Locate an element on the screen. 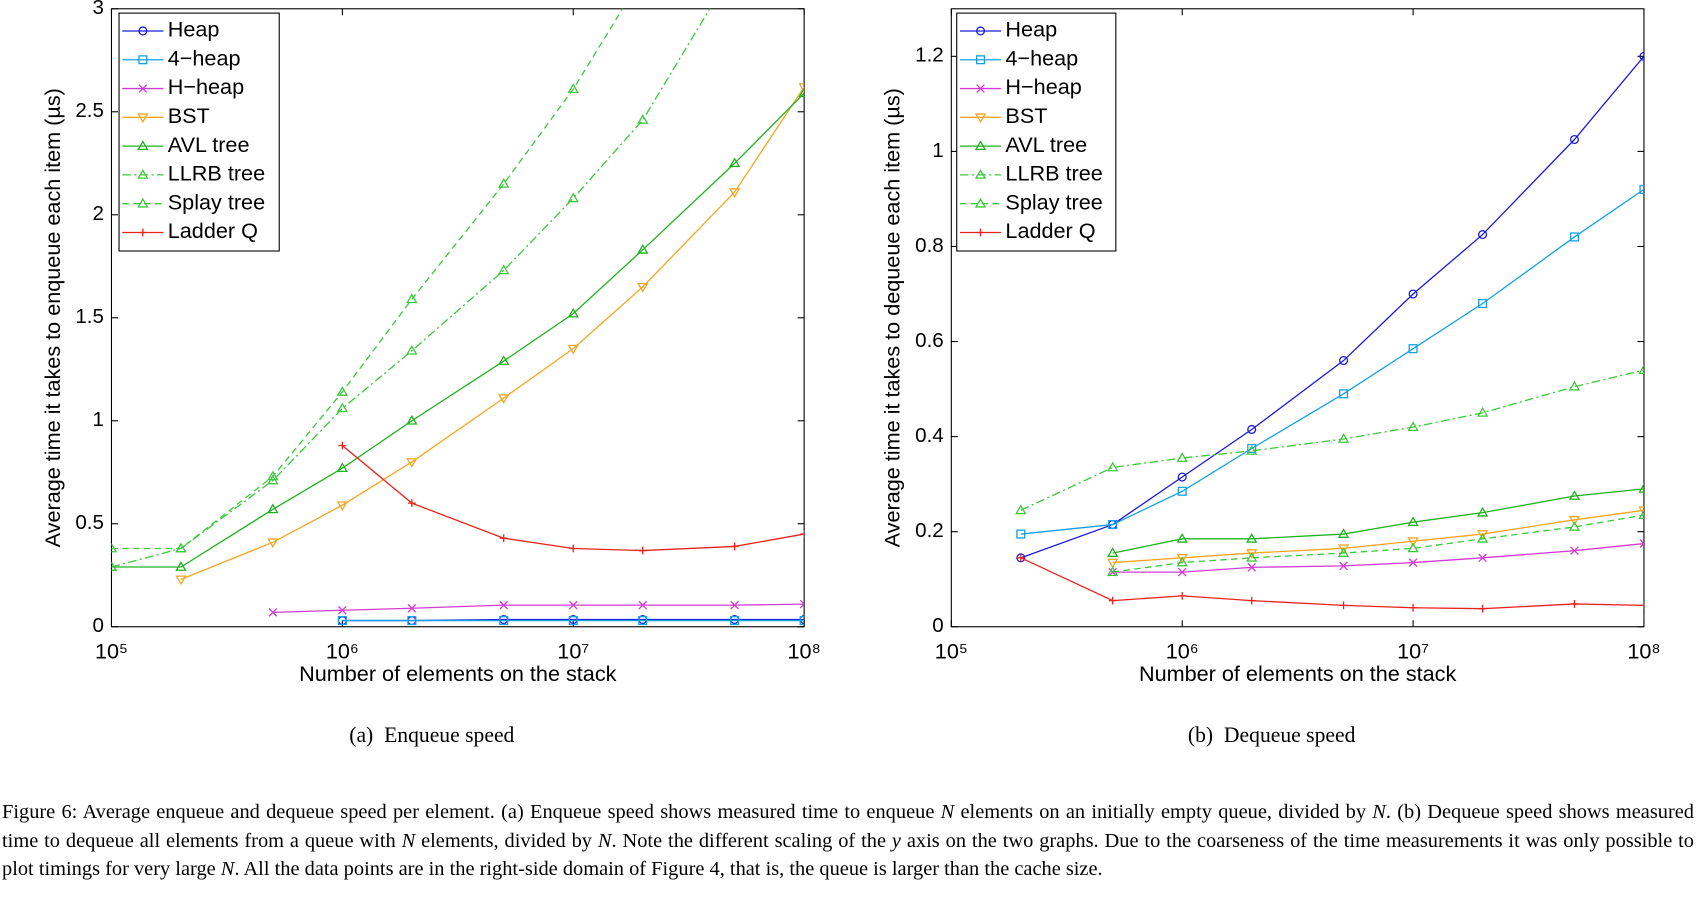  legend-label: 4−heap is located at coordinates (1041, 57).